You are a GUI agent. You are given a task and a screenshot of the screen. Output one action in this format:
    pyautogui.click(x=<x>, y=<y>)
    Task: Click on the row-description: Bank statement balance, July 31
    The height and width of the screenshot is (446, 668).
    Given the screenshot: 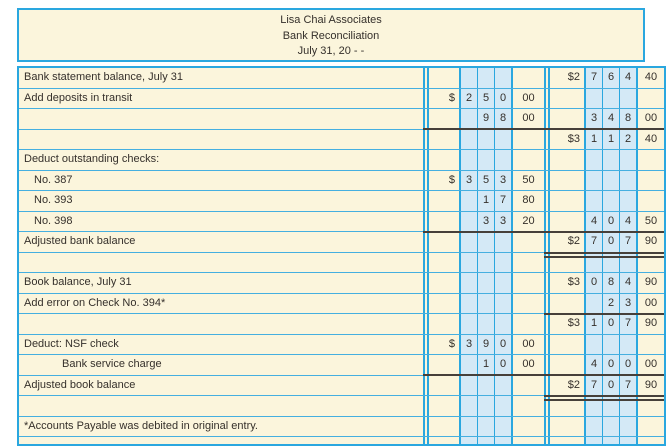 What is the action you would take?
    pyautogui.click(x=103, y=77)
    